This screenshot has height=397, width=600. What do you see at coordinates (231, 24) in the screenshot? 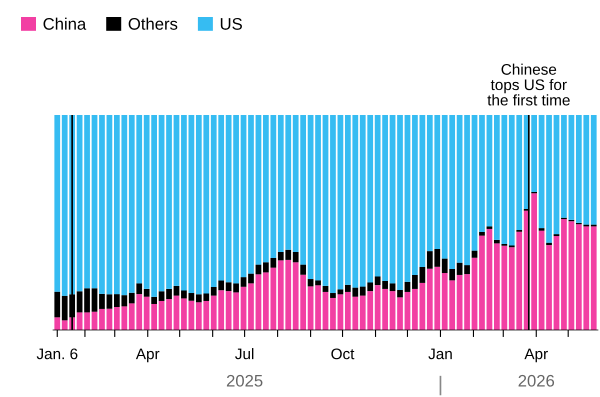
I see `legend-label: US` at bounding box center [231, 24].